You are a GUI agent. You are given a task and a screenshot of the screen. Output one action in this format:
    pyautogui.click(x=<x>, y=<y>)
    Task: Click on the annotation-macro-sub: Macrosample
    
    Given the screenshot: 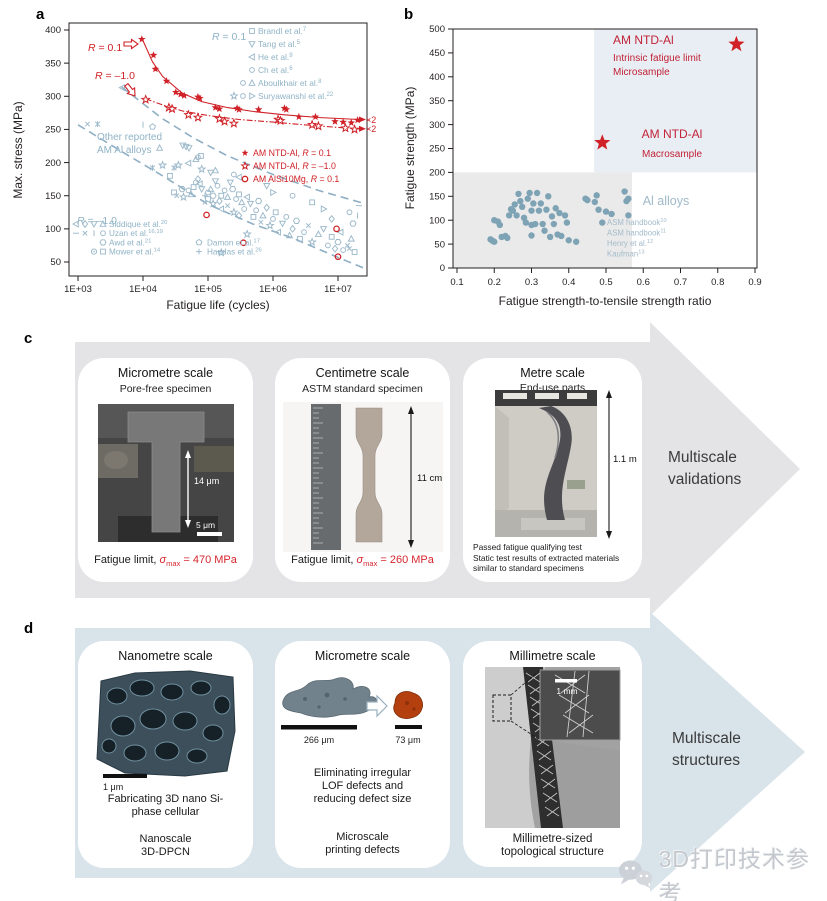 What is the action you would take?
    pyautogui.click(x=672, y=154)
    